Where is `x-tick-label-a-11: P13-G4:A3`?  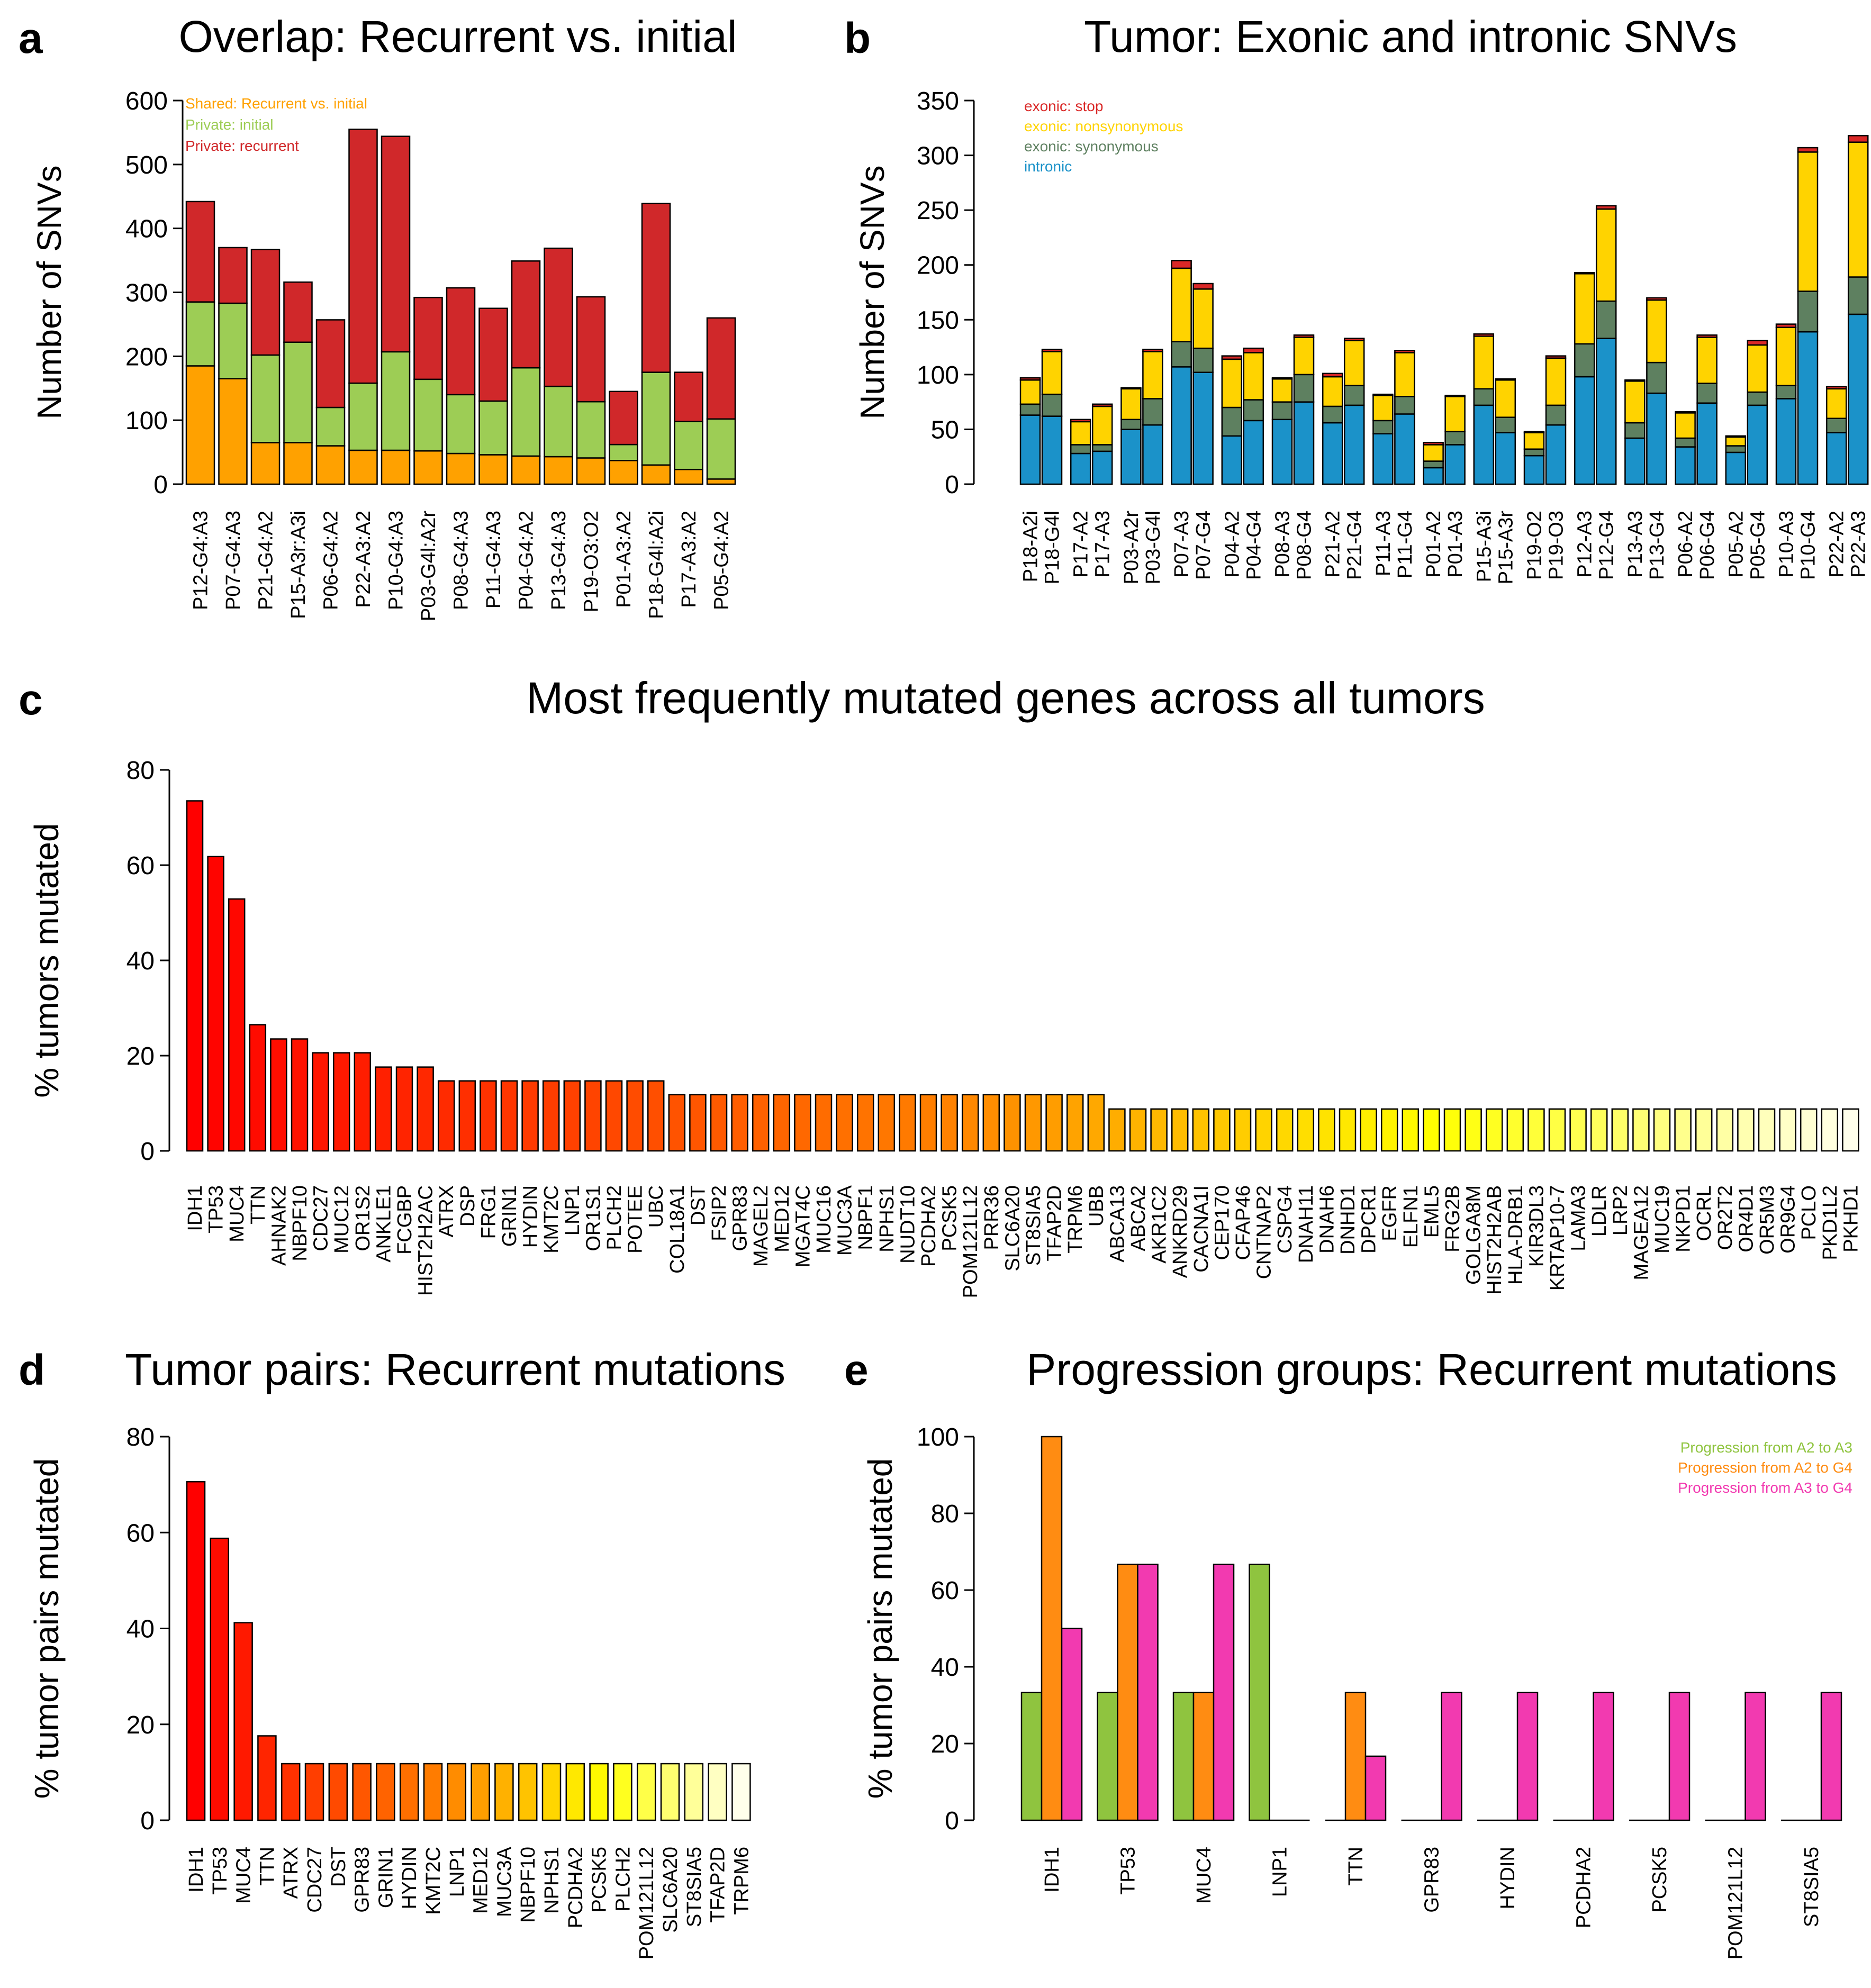 x-tick-label-a-11: P13-G4:A3 is located at coordinates (559, 560).